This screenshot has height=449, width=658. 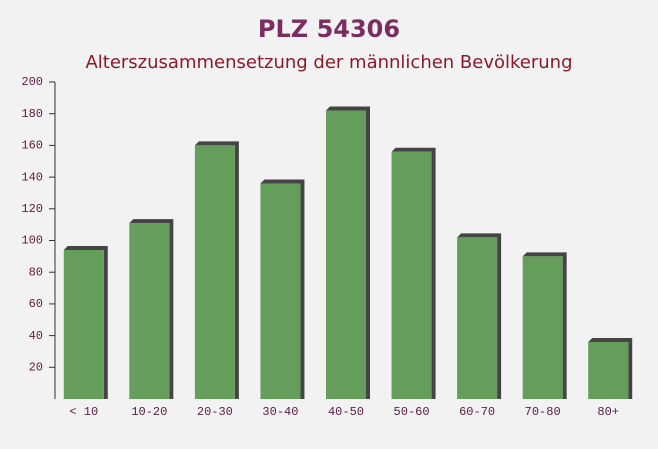 I want to click on y-tick-label: 40, so click(x=36, y=336).